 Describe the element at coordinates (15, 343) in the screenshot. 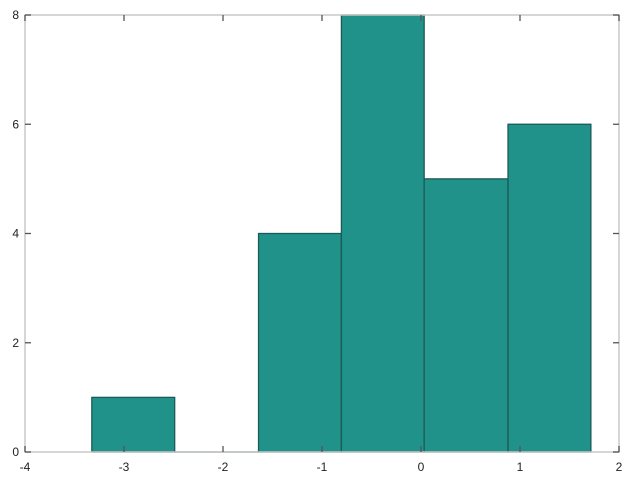

I see `y-tick-label: 2` at that location.